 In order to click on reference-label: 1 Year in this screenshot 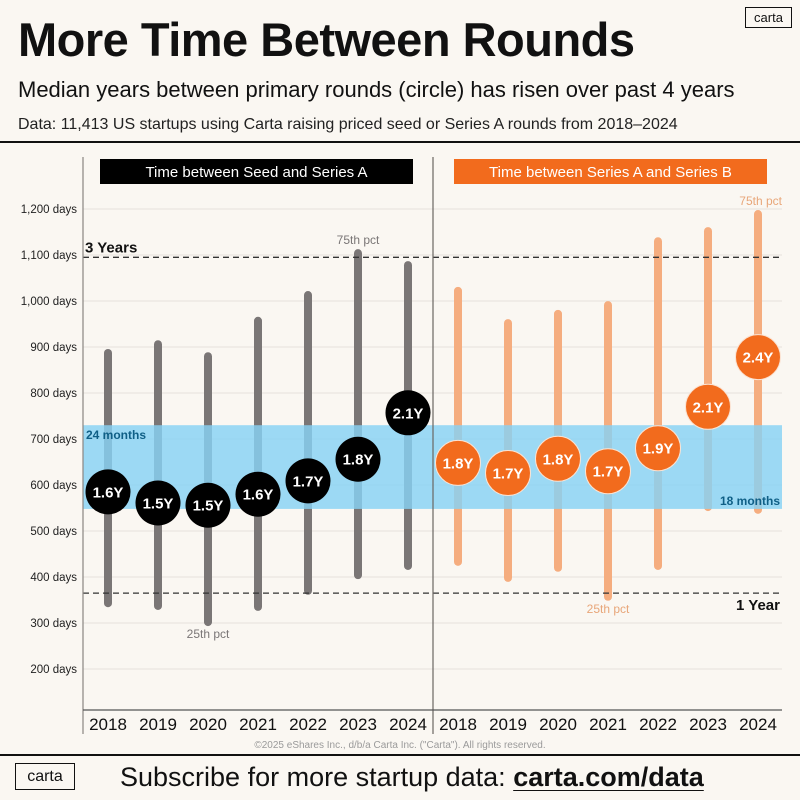, I will do `click(758, 605)`.